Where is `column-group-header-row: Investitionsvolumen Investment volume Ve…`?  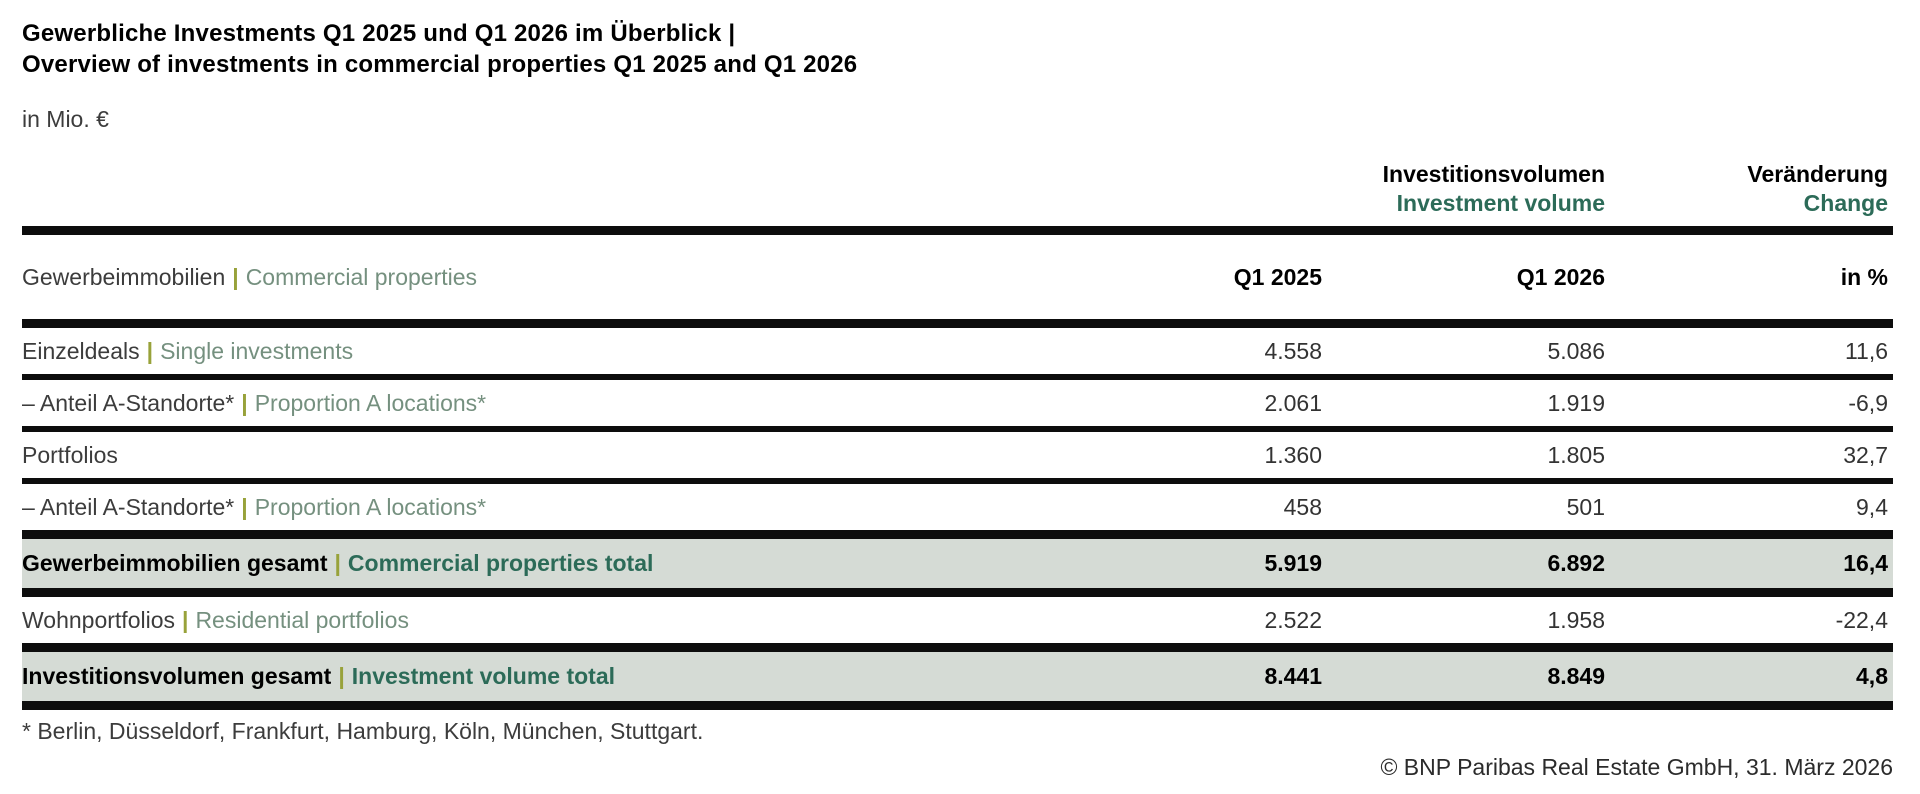
column-group-header-row: Investitionsvolumen Investment volume Ve… is located at coordinates (957, 189).